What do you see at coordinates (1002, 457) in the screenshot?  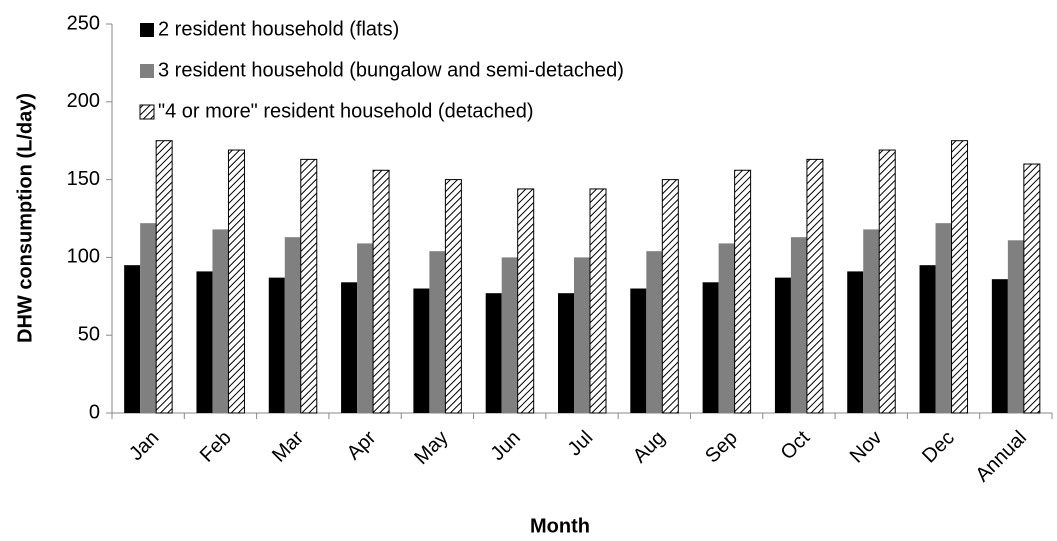 I see `x-tick-label: Annual` at bounding box center [1002, 457].